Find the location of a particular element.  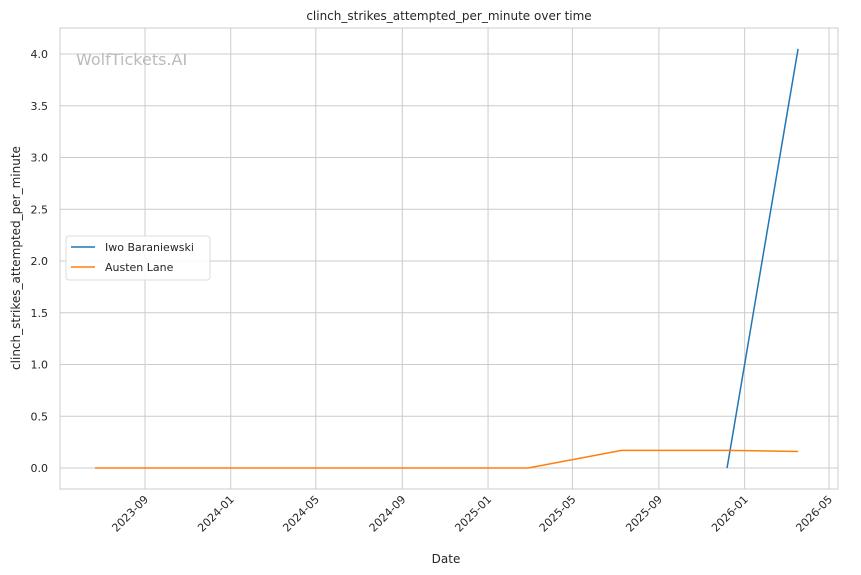

y-tick-label: 0.0 is located at coordinates (40, 468).